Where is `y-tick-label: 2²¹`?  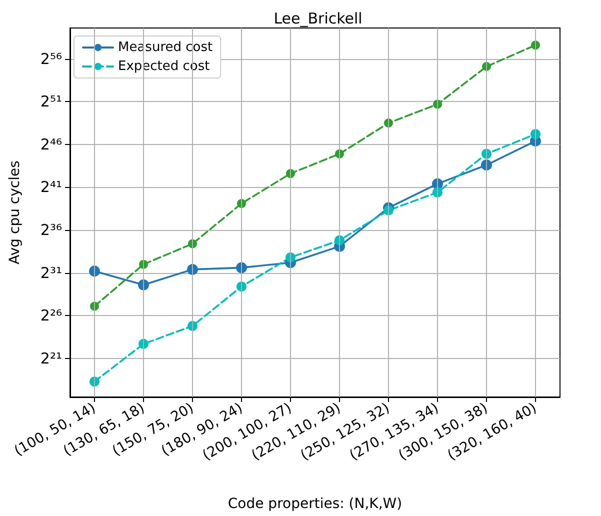 y-tick-label: 2²¹ is located at coordinates (51, 358).